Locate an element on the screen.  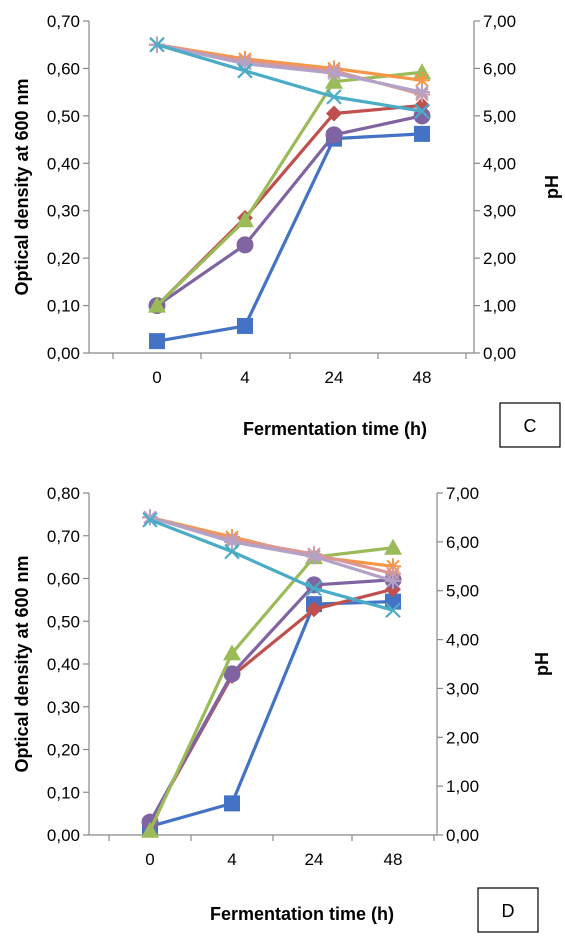
series-2-line is located at coordinates (289, 210).